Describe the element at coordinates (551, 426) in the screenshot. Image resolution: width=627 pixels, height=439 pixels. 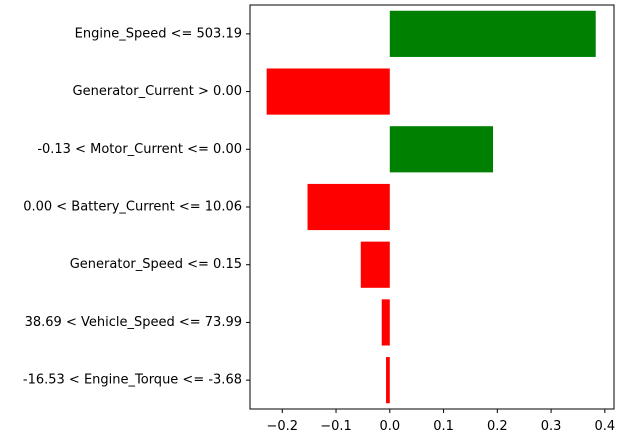
I see `x-tick-label: 0.3` at that location.